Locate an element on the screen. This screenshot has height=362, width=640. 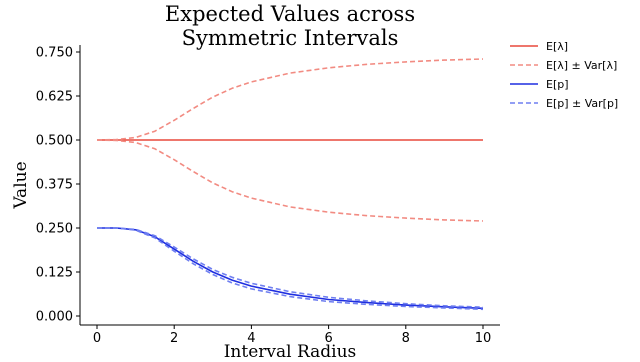
legend-label: E[p] ± Var[p] is located at coordinates (582, 103).